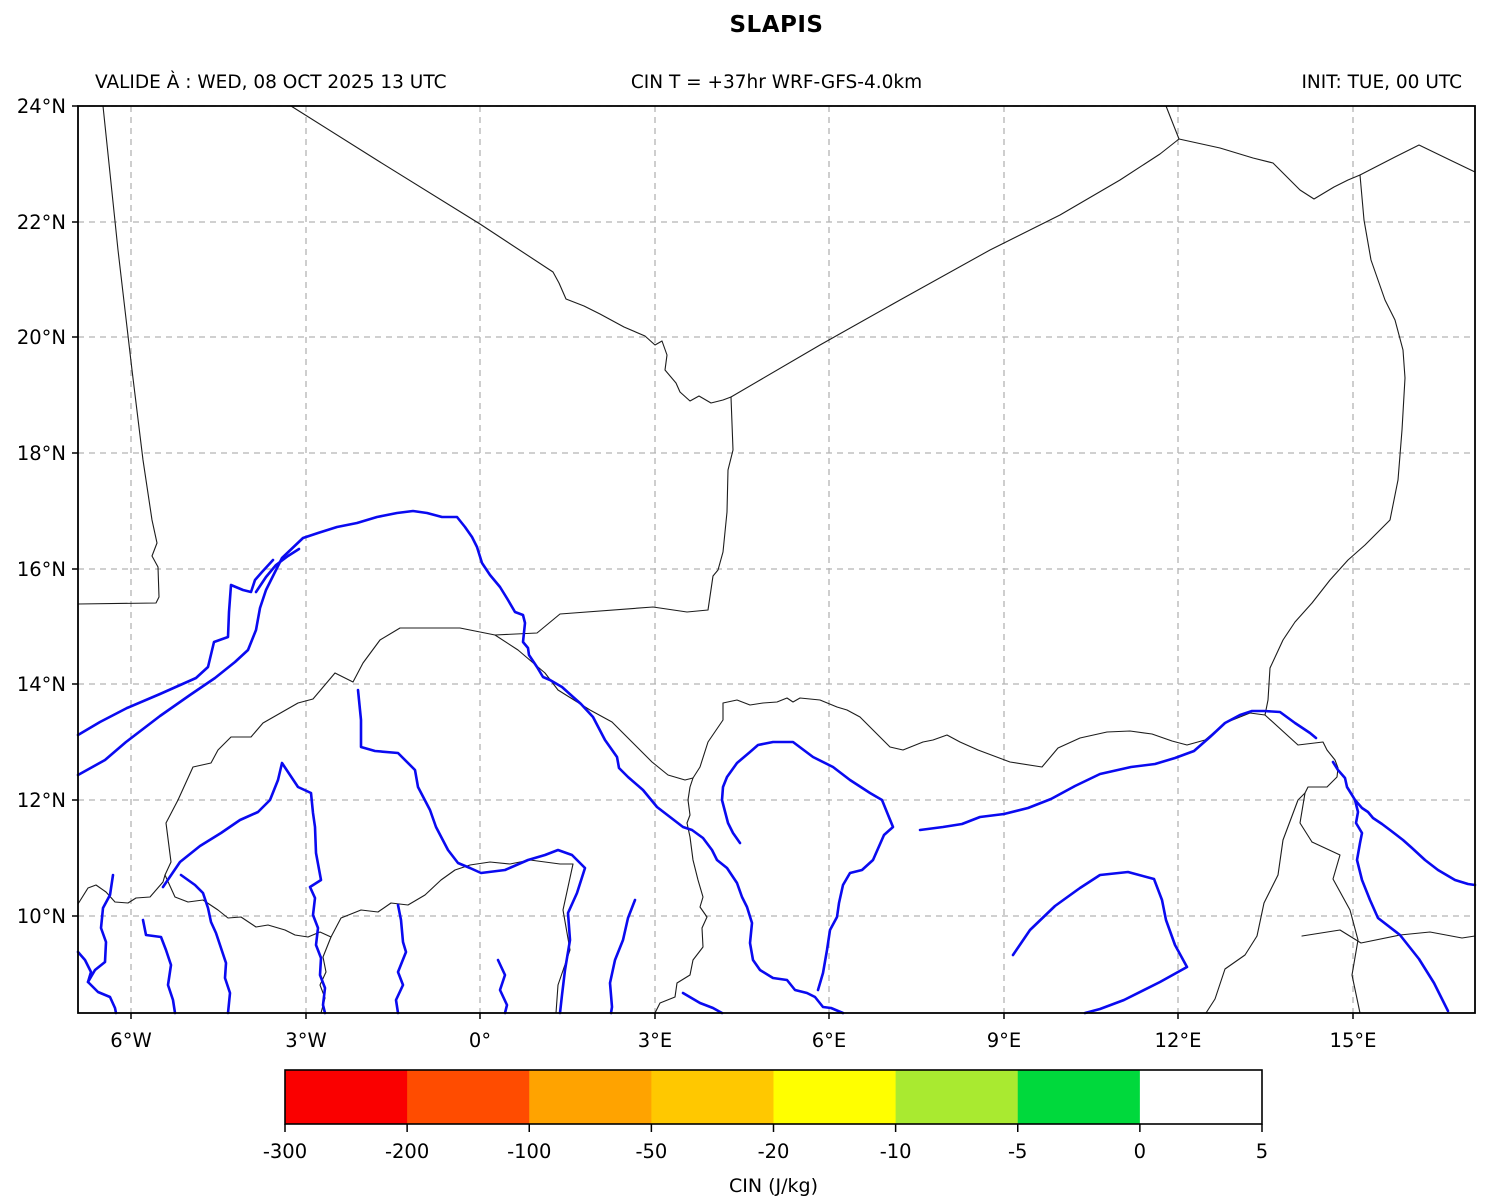 This screenshot has width=1488, height=1197. I want to click on colorbar-tick-label: 0, so click(1140, 1151).